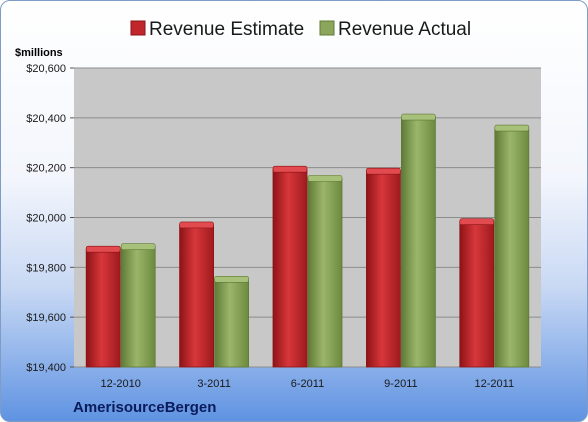 This screenshot has width=588, height=422. Describe the element at coordinates (46, 169) in the screenshot. I see `y-tick-label: $20,200` at that location.